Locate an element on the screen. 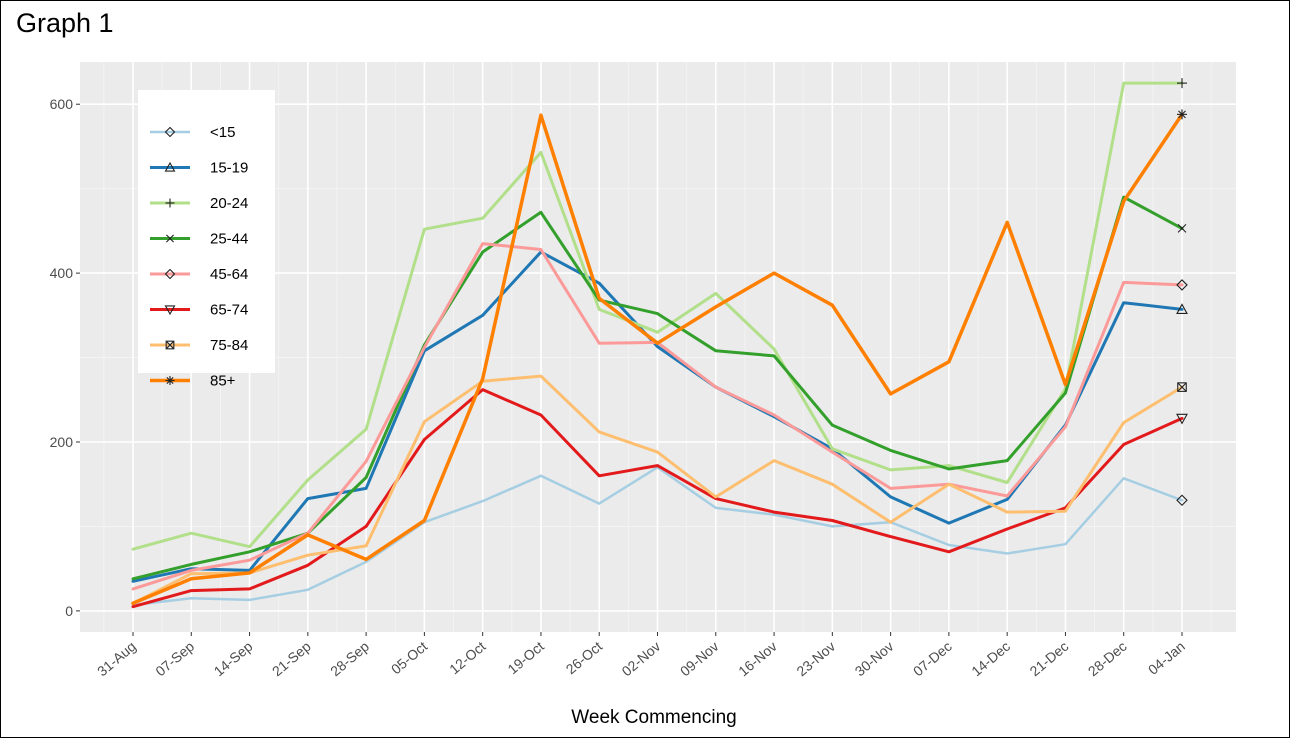 This screenshot has height=738, width=1290. end-markers is located at coordinates (1182, 292).